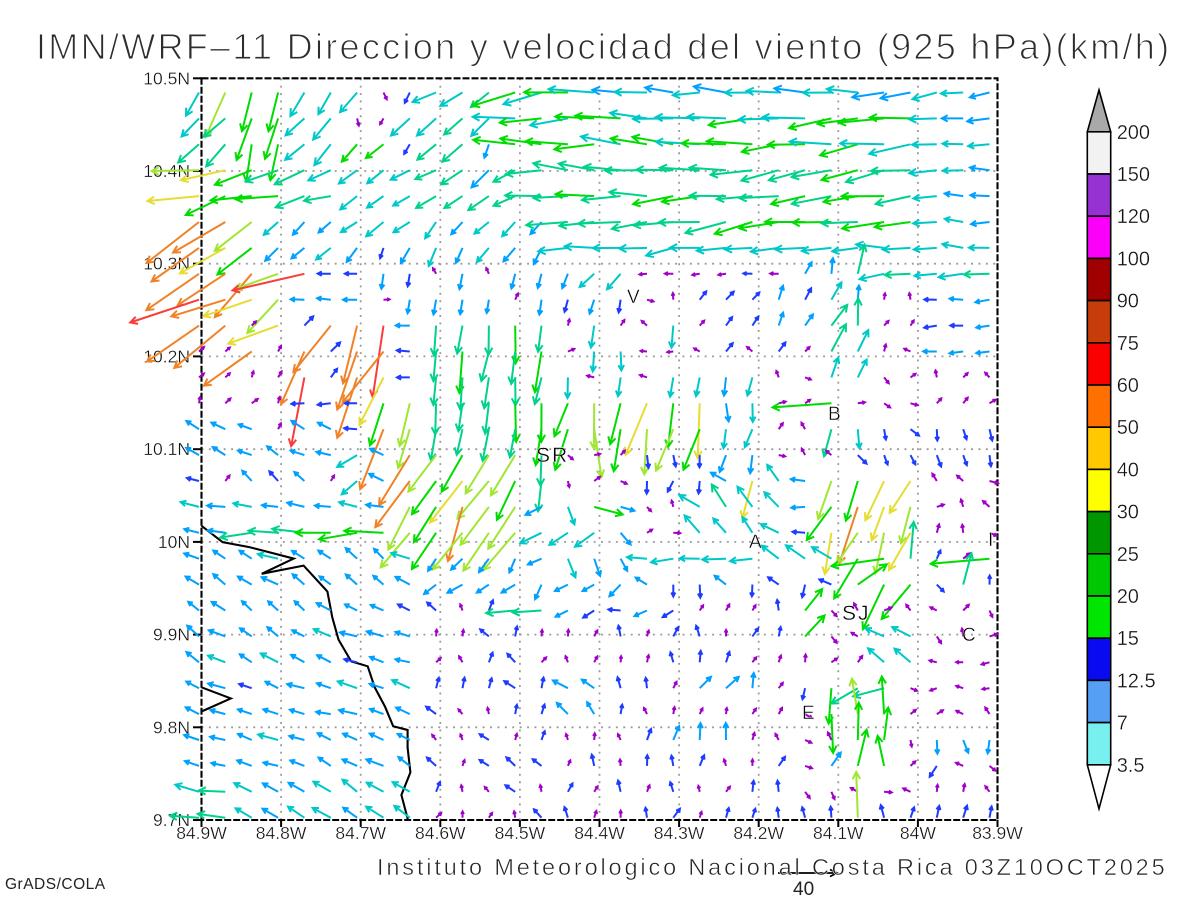 Image resolution: width=1200 pixels, height=900 pixels. Describe the element at coordinates (1128, 513) in the screenshot. I see `svg-text: 30` at that location.